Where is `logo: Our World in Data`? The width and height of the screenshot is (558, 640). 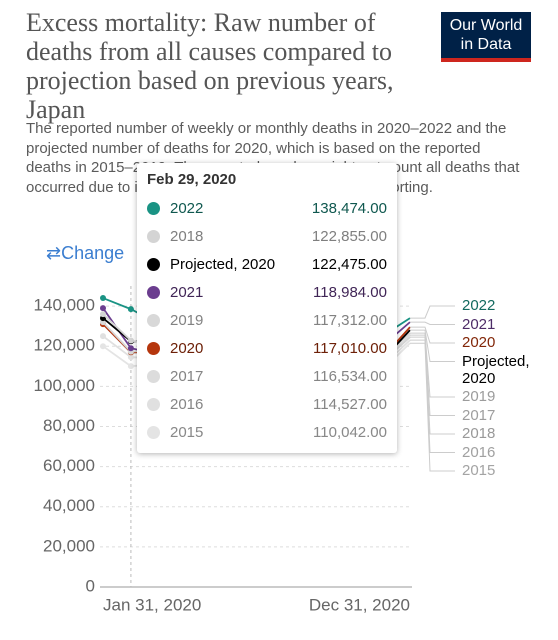 logo: Our World in Data is located at coordinates (486, 37).